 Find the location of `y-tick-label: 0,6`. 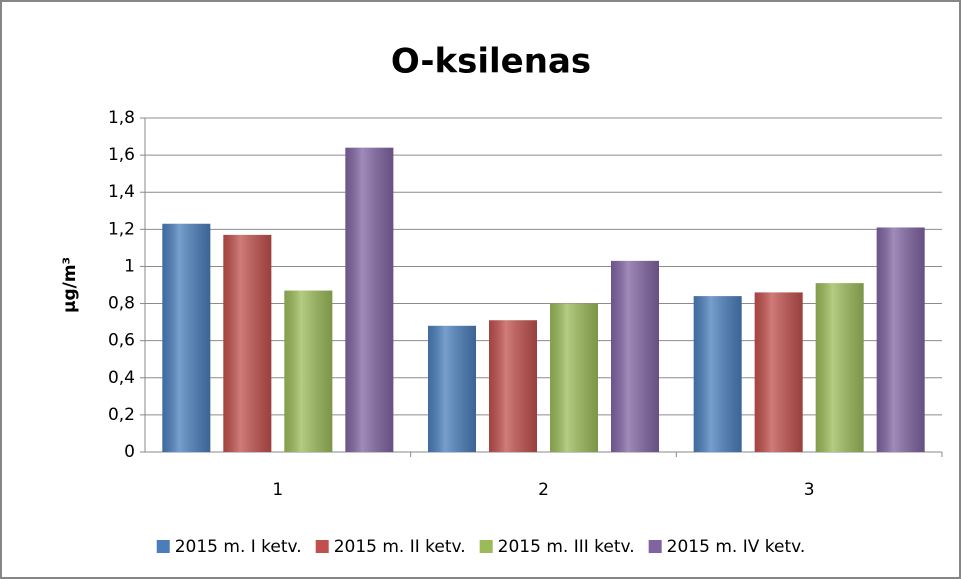

y-tick-label: 0,6 is located at coordinates (121, 341).